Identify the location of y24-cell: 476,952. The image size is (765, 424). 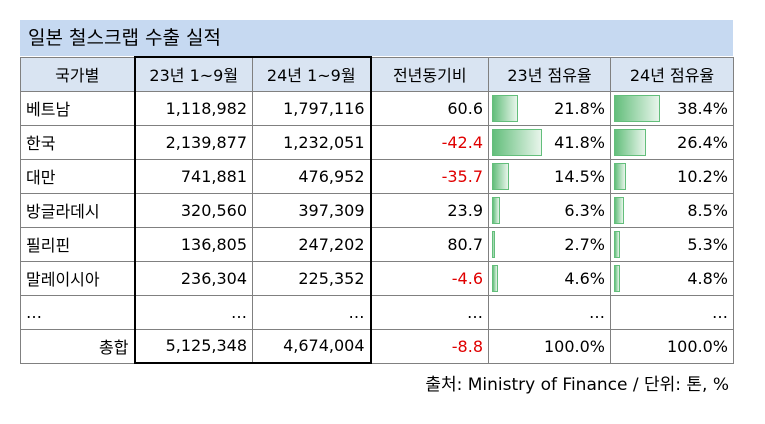
(312, 176).